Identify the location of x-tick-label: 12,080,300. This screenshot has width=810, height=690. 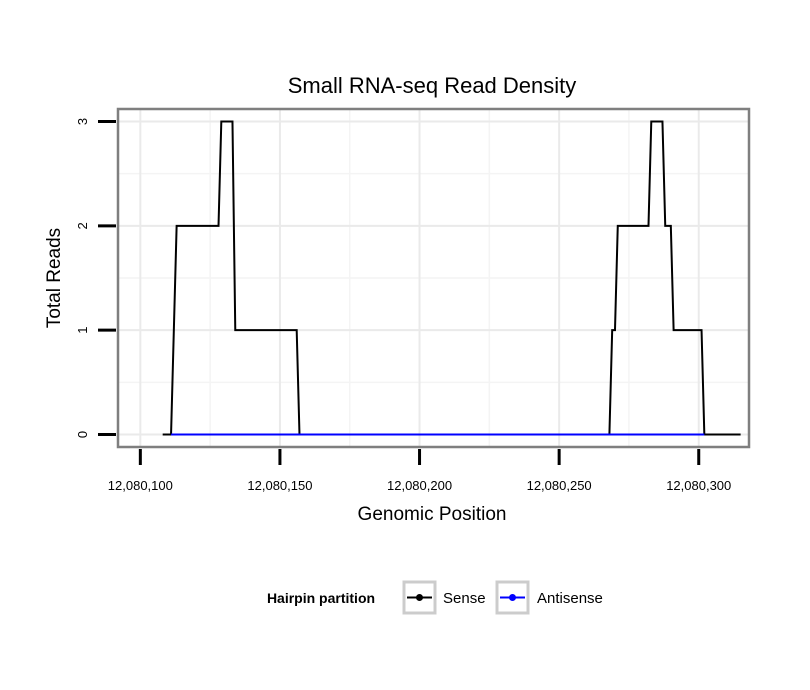
(698, 485).